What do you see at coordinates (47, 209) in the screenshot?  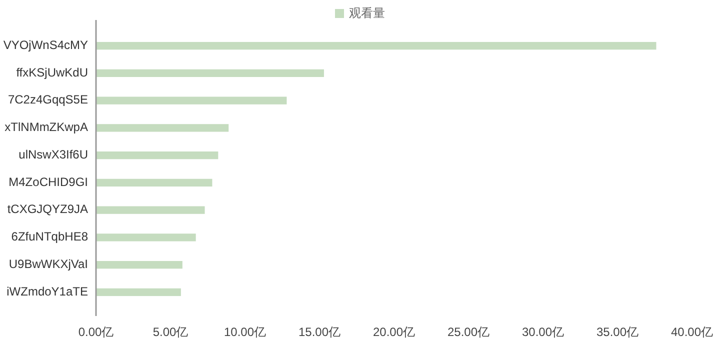 I see `y-tick-label: tCXGJQYZ9JA` at bounding box center [47, 209].